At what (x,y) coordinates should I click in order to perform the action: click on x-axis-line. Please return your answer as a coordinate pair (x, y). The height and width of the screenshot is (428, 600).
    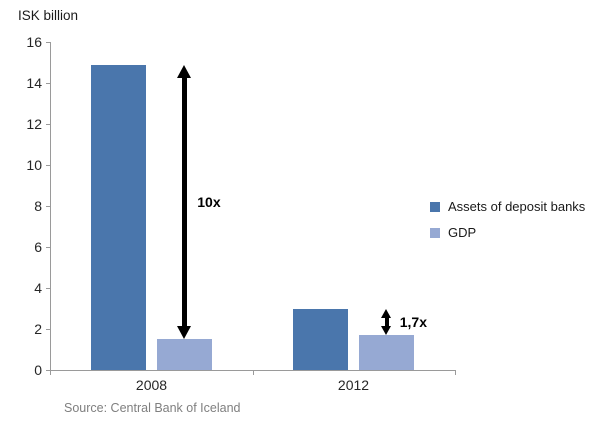
    Looking at the image, I should click on (253, 370).